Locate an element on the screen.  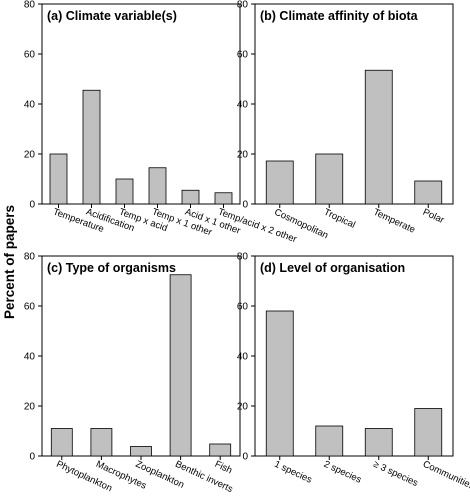
category-label: ≥ 3 species is located at coordinates (395, 474).